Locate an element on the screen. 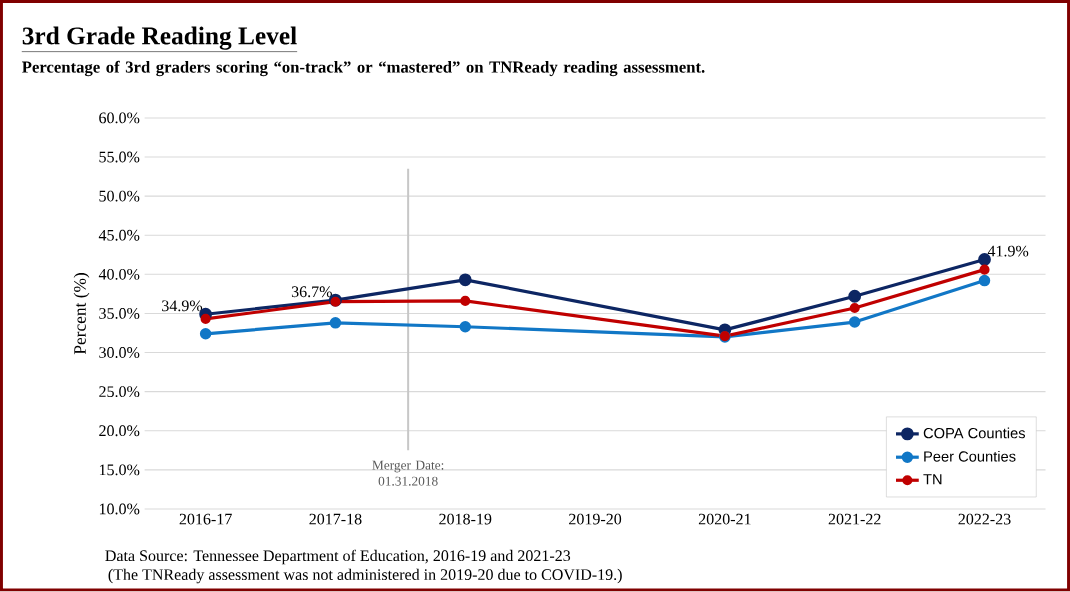 This screenshot has width=1070, height=592. x-tick-label: 2018-19 is located at coordinates (465, 519).